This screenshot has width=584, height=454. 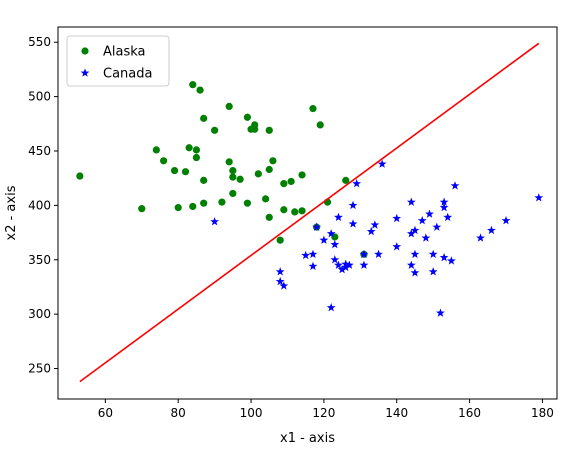 What do you see at coordinates (39, 260) in the screenshot?
I see `y-tick-label: 350` at bounding box center [39, 260].